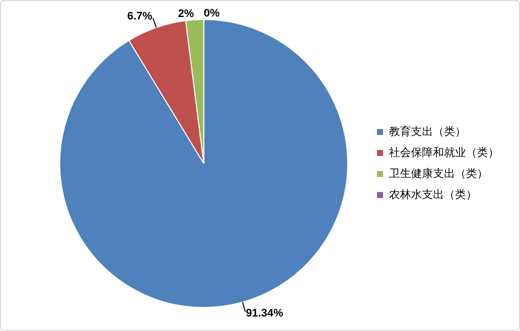 The height and width of the screenshot is (331, 520). What do you see at coordinates (212, 14) in the screenshot?
I see `text: 0%` at bounding box center [212, 14].